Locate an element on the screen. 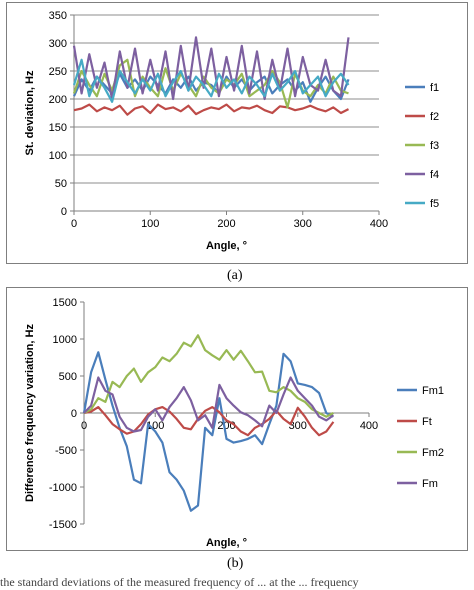  y-axis-title: St. deviation, Hz is located at coordinates (30, 112).